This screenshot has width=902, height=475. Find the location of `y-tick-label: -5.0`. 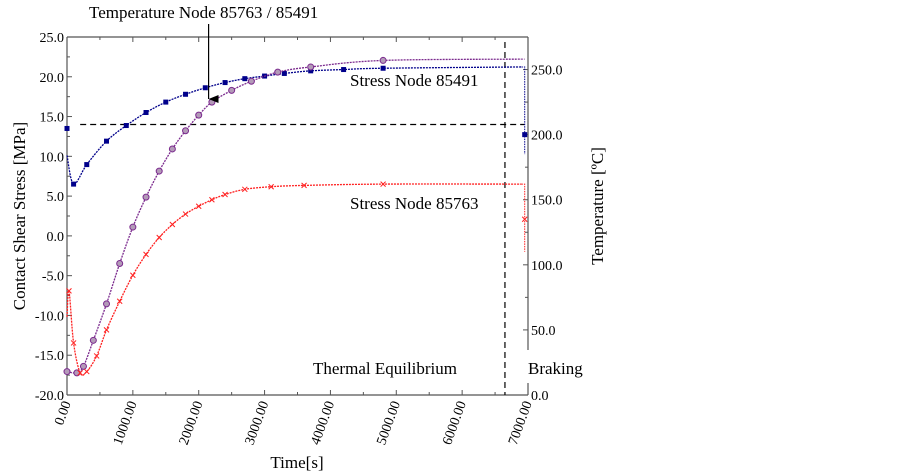

y-tick-label: -5.0 is located at coordinates (53, 277).